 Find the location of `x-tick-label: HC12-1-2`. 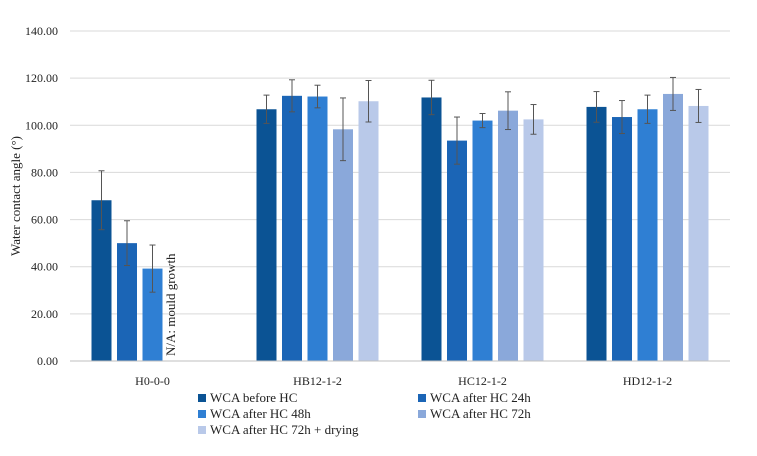

x-tick-label: HC12-1-2 is located at coordinates (482, 381).